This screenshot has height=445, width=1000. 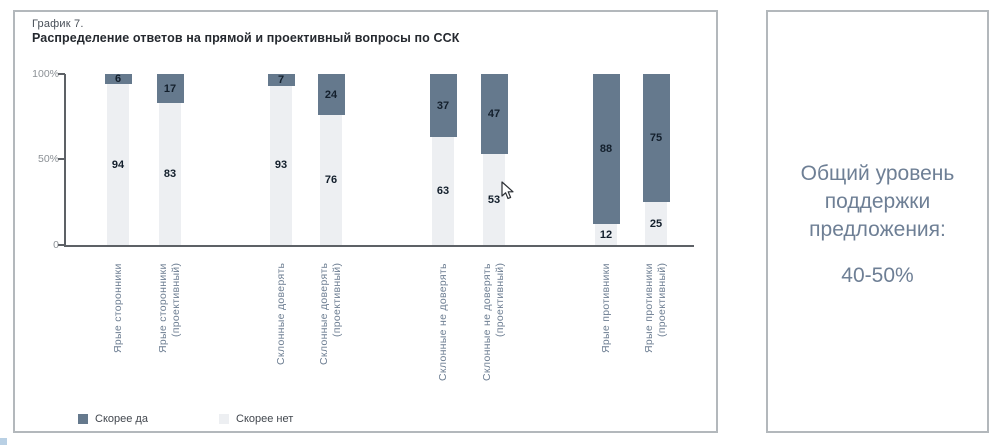 I want to click on category-label: Ярые сторонники, so click(x=117, y=308).